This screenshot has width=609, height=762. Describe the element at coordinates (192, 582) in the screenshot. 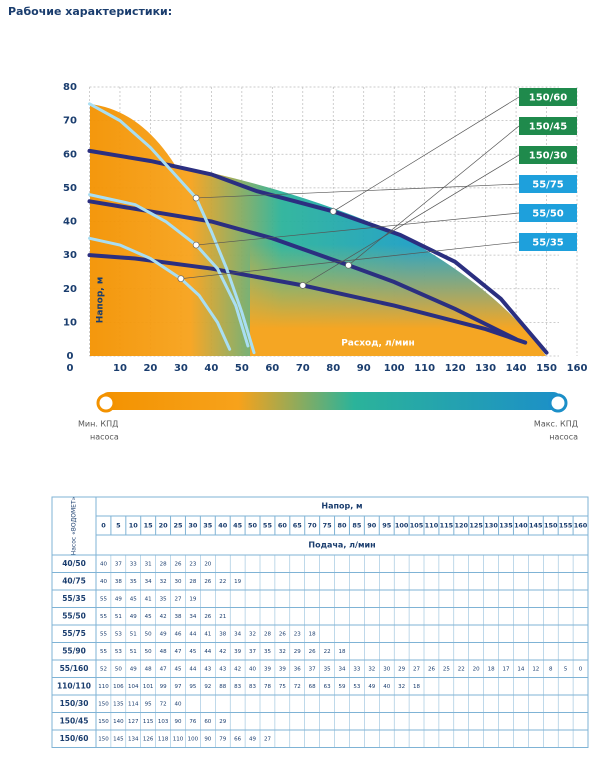

I see `flow-value: 28` at that location.